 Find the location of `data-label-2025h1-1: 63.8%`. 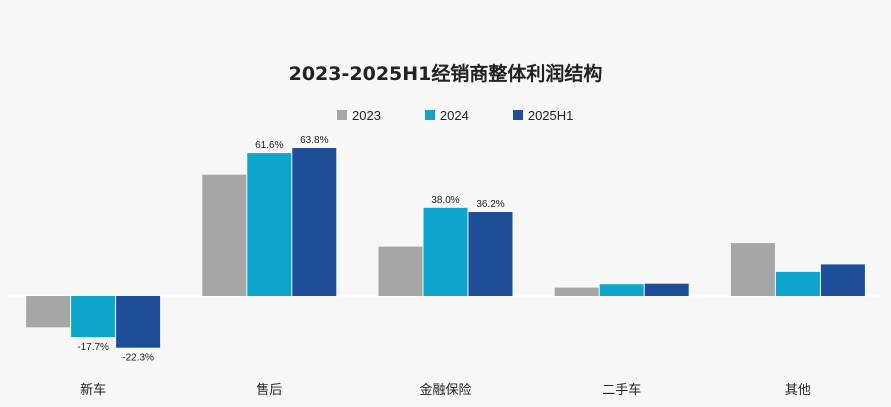

data-label-2025h1-1: 63.8% is located at coordinates (314, 140).